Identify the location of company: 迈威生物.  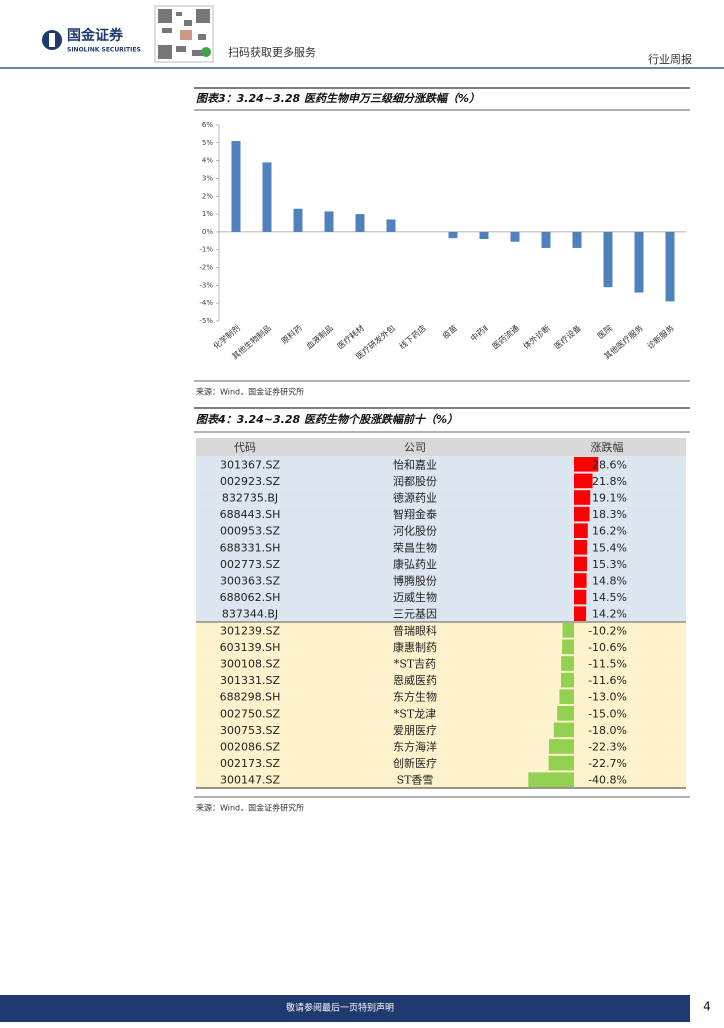
(415, 597).